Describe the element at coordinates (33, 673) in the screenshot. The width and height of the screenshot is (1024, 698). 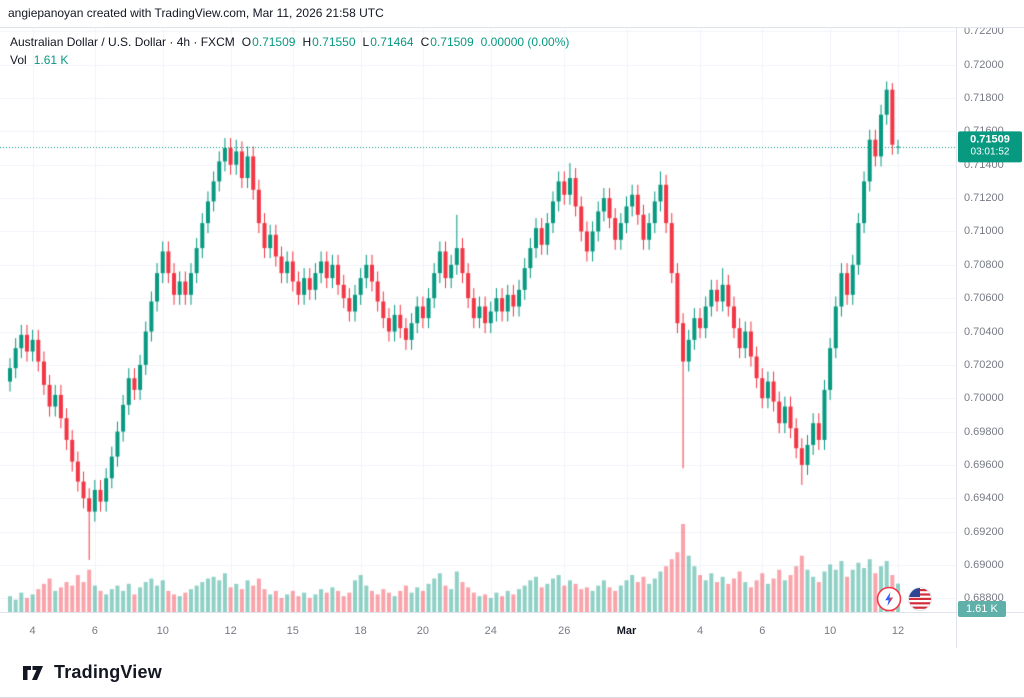
I see `tradingview-logo-icon` at that location.